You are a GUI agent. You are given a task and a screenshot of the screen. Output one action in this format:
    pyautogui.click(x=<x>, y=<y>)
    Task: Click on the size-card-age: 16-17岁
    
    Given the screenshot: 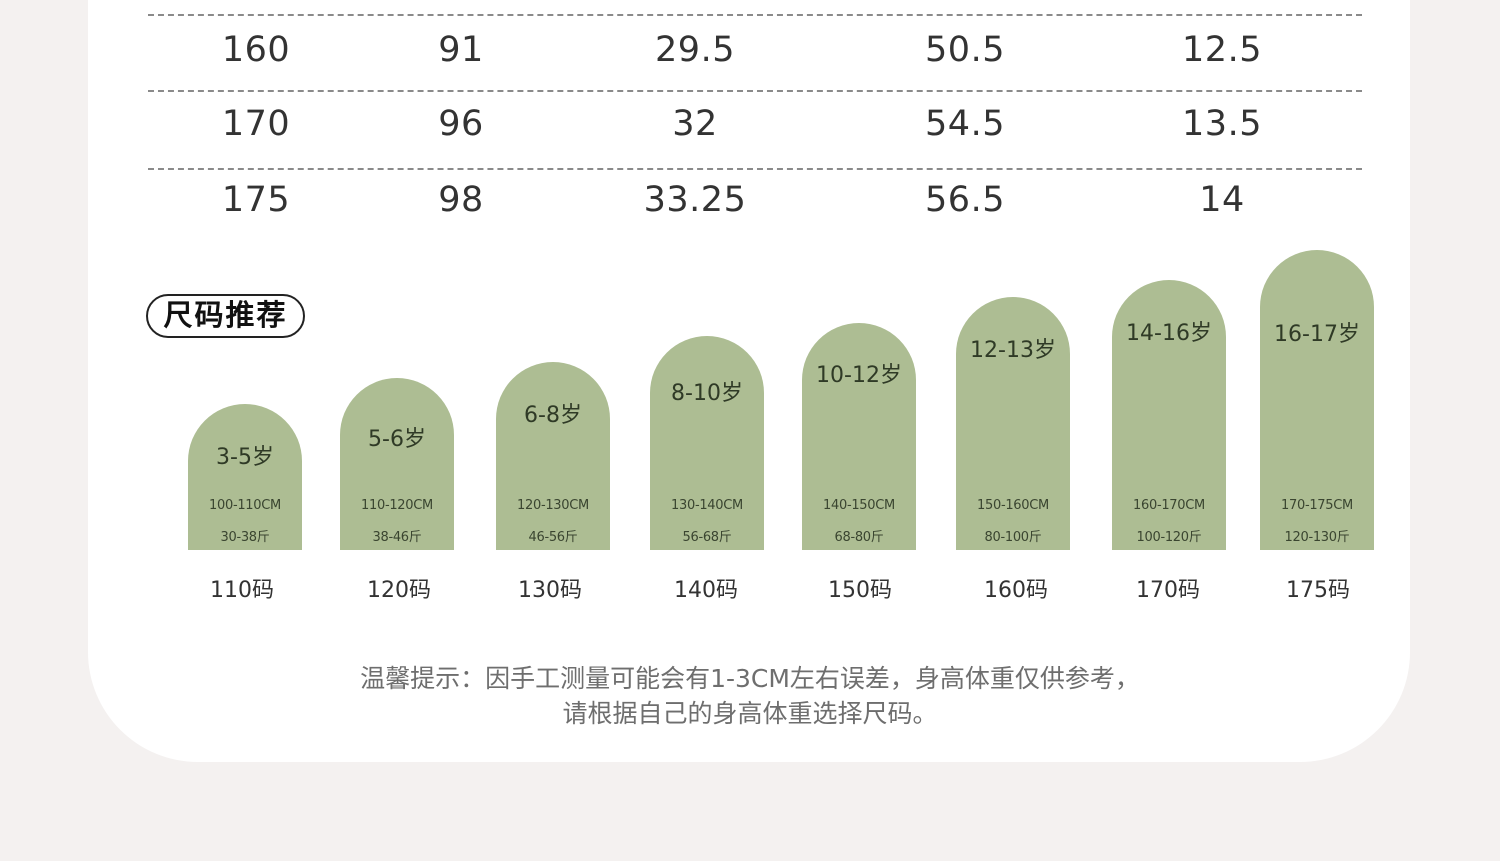 What is the action you would take?
    pyautogui.click(x=1317, y=334)
    